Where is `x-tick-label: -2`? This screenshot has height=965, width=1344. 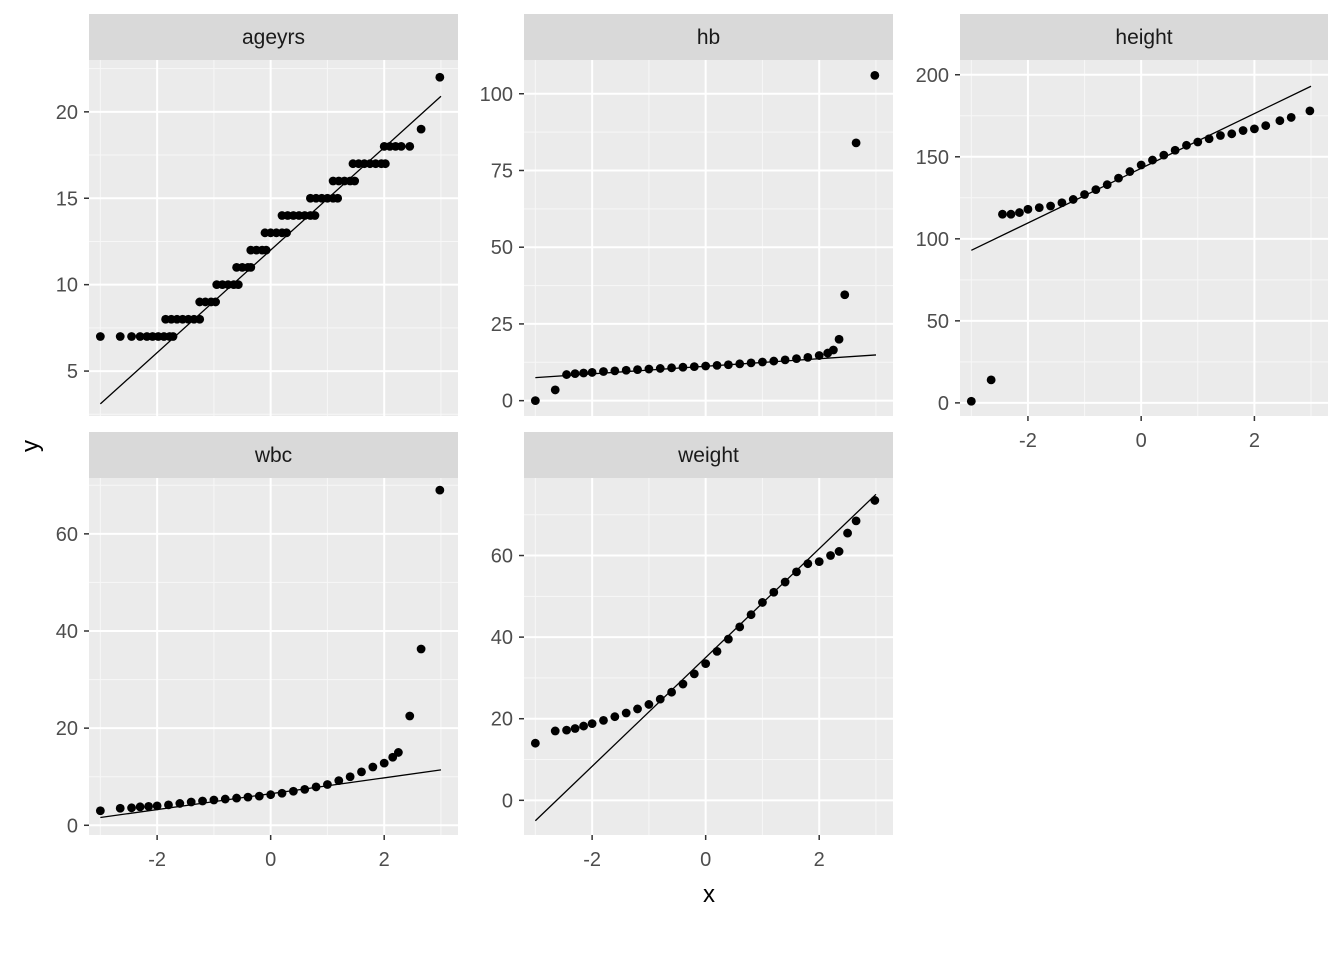 x-tick-label: -2 is located at coordinates (157, 860).